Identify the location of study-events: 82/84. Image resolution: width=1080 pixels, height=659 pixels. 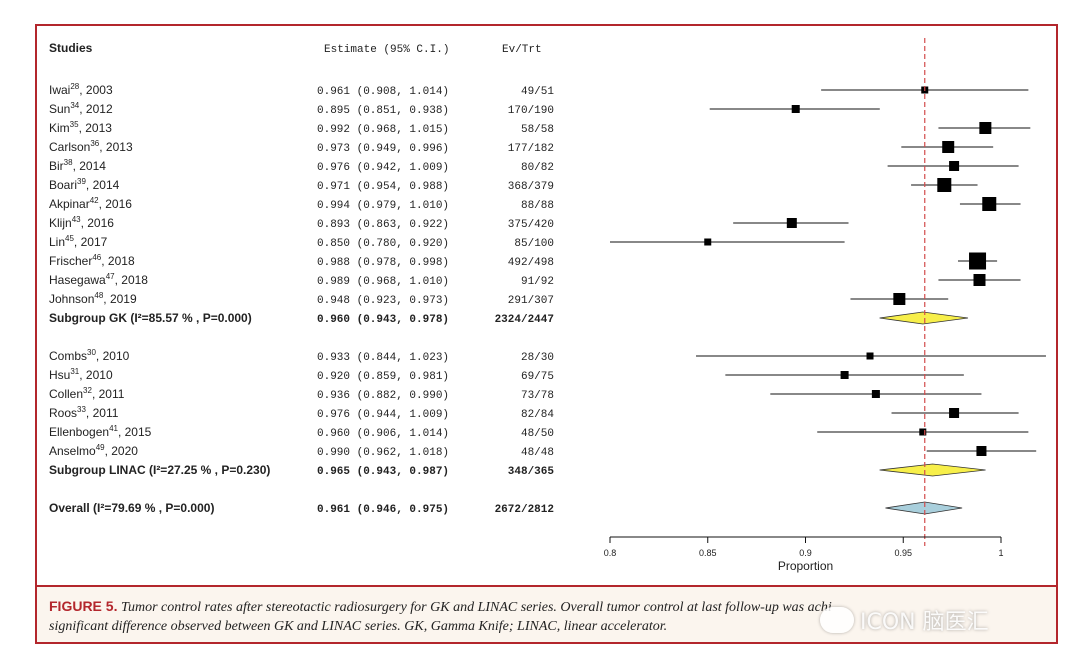
(537, 415).